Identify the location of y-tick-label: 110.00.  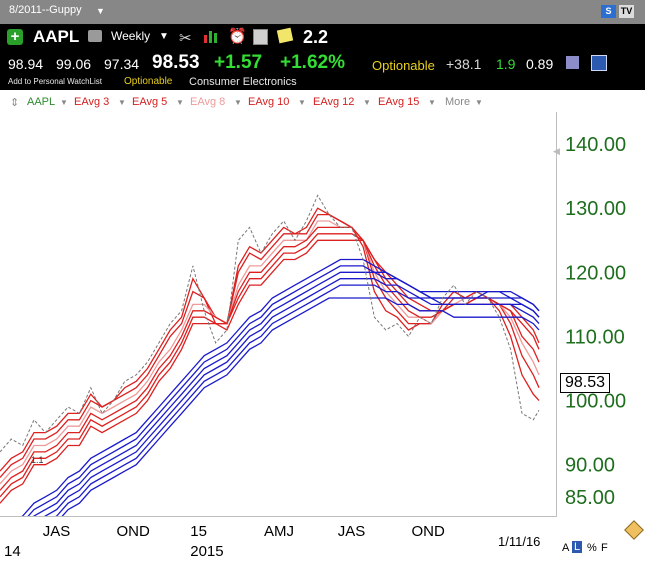
(595, 337).